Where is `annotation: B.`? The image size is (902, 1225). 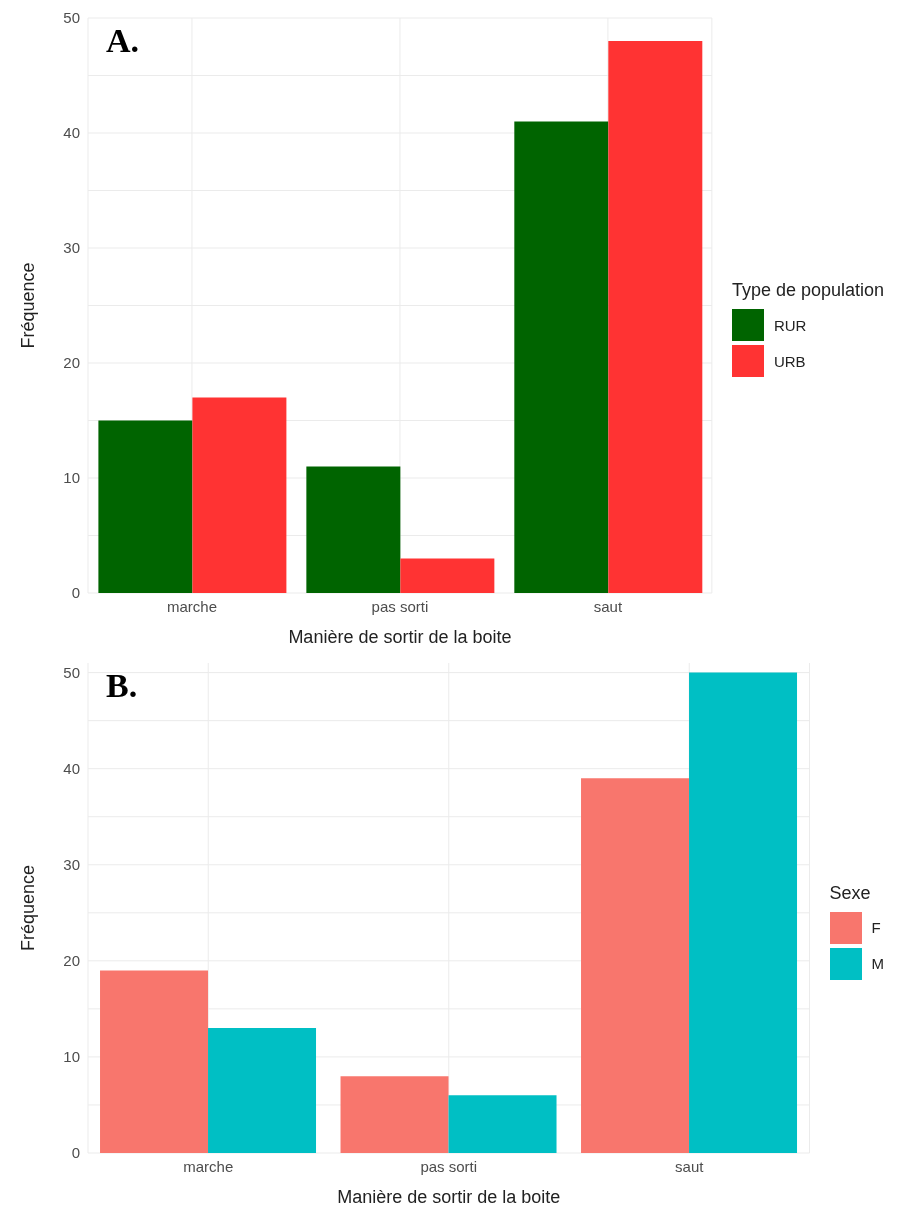
annotation: B. is located at coordinates (122, 686).